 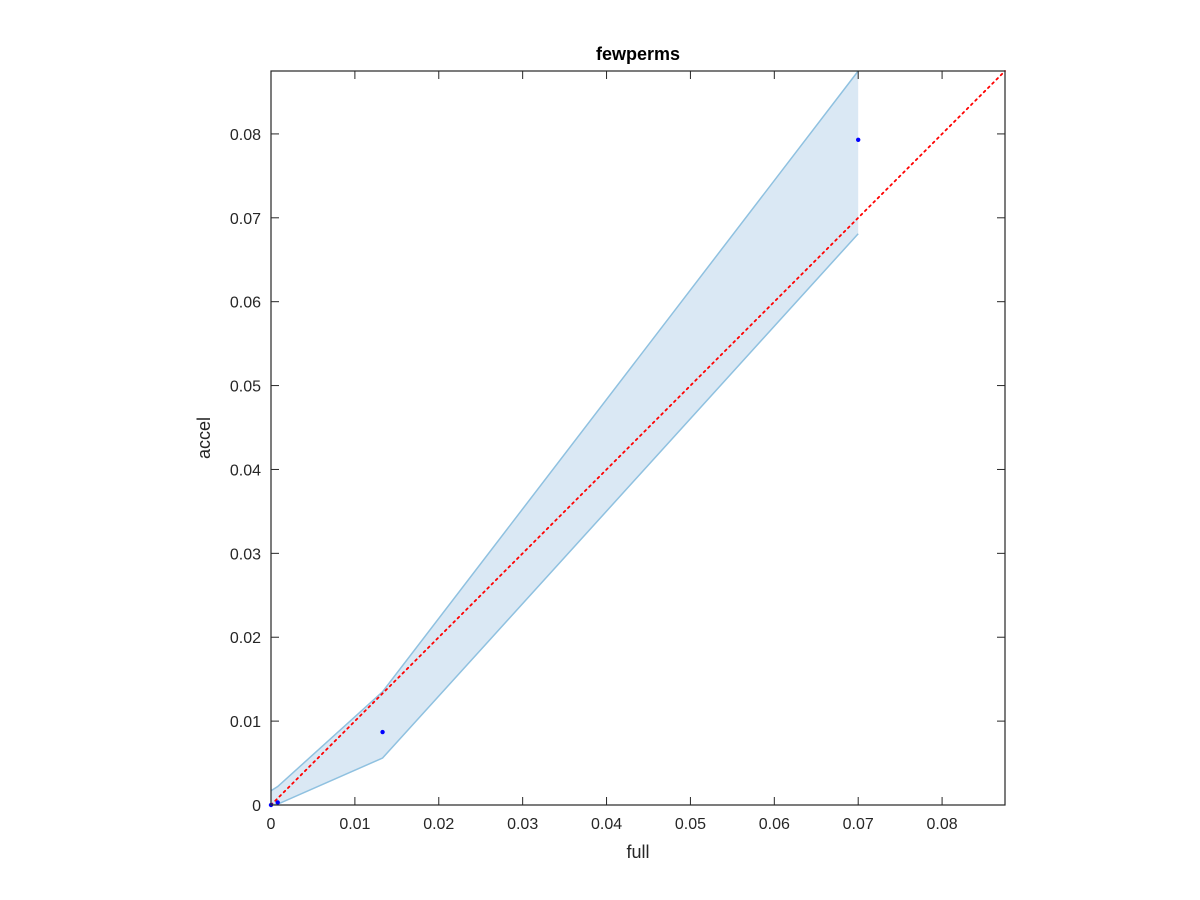 I want to click on x-tick-label: 0.06, so click(x=774, y=824).